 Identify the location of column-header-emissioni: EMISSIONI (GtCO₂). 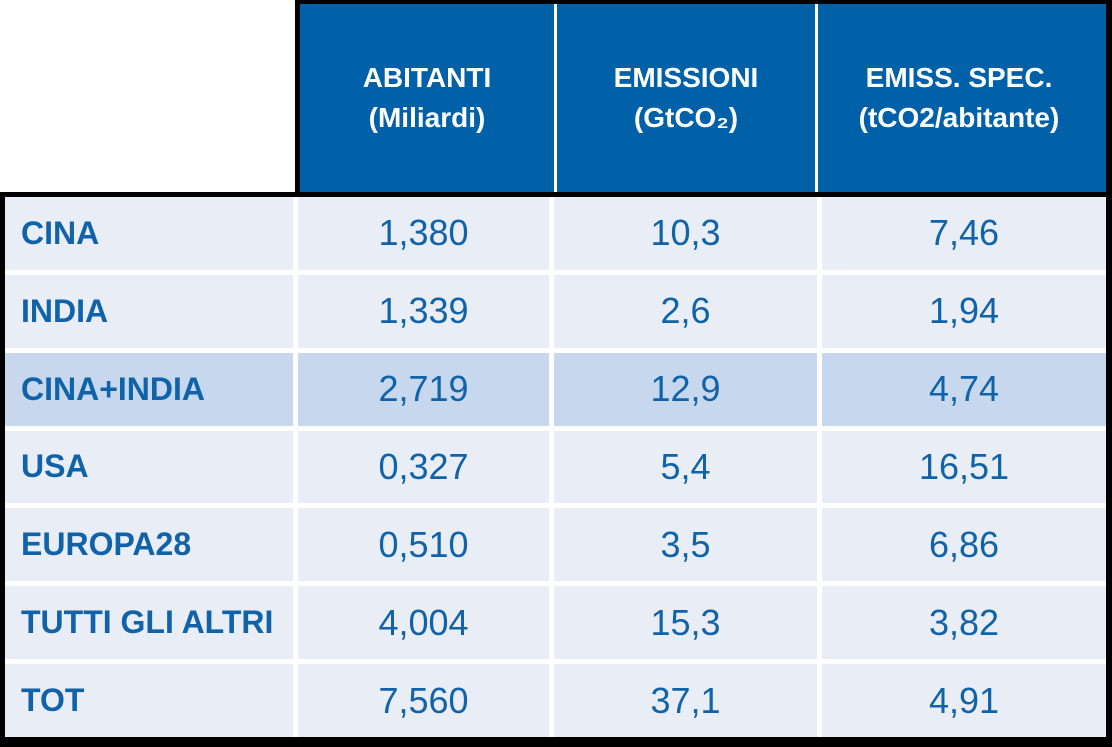
(684, 98).